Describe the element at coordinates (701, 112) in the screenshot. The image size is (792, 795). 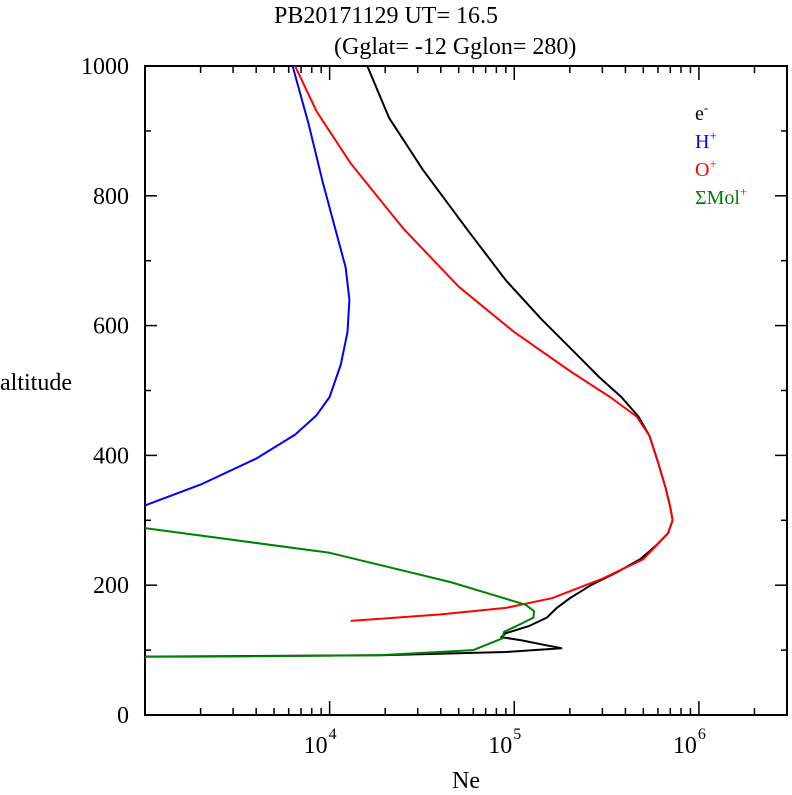
I see `legend-entry: e-` at that location.